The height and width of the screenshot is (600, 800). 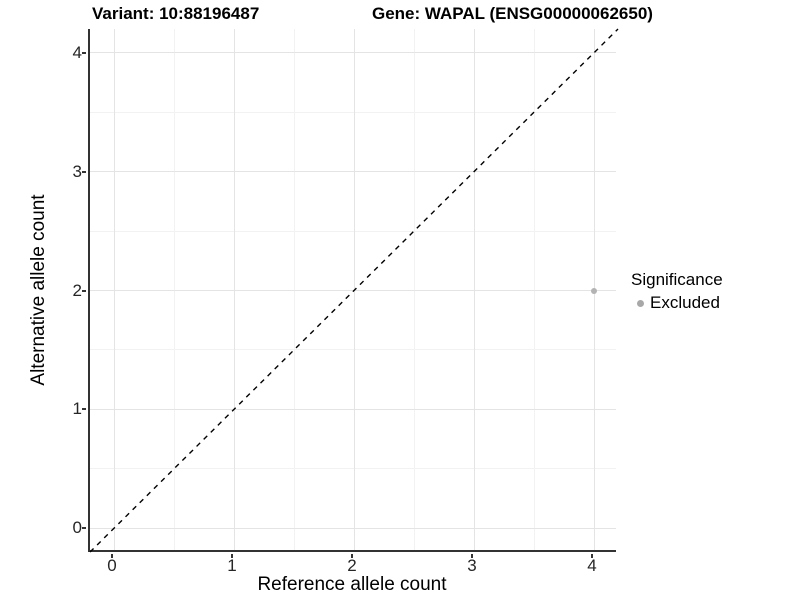 What do you see at coordinates (677, 279) in the screenshot?
I see `legend-title: Significance` at bounding box center [677, 279].